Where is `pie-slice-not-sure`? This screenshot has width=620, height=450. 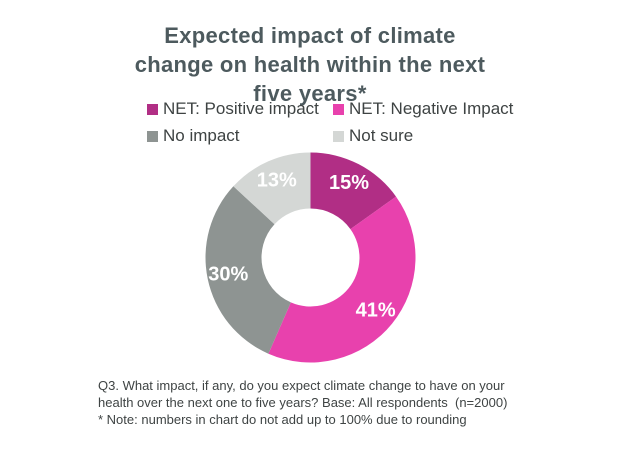 pie-slice-not-sure is located at coordinates (272, 188).